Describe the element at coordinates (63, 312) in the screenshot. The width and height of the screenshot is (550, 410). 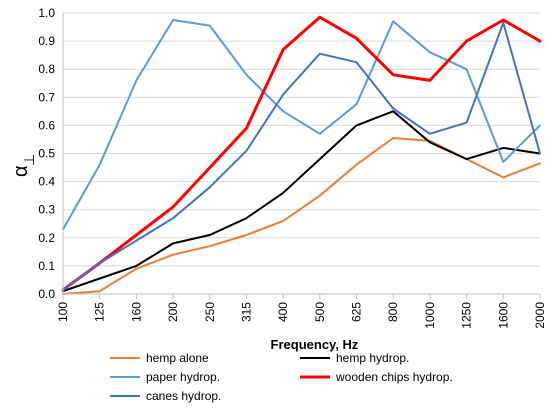
I see `x-tick-label: 100` at that location.